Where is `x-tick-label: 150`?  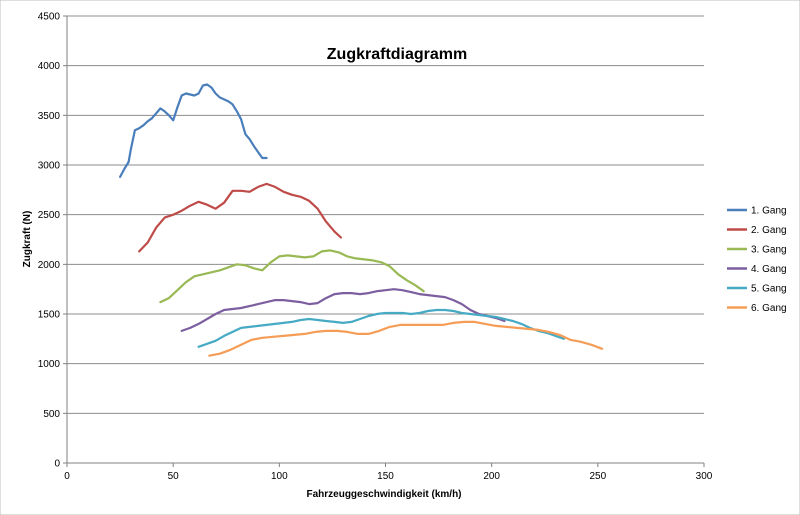
x-tick-label: 150 is located at coordinates (385, 476).